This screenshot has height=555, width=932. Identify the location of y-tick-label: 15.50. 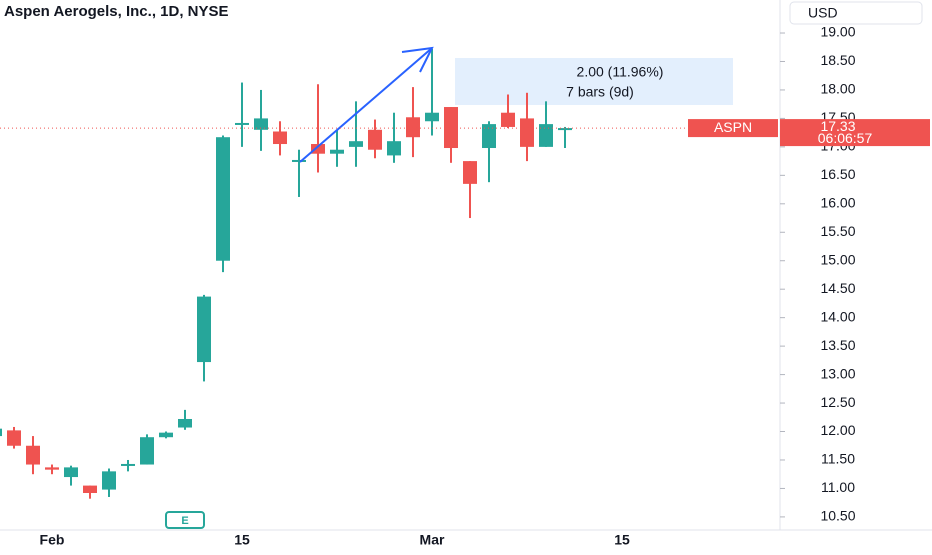
(837, 231).